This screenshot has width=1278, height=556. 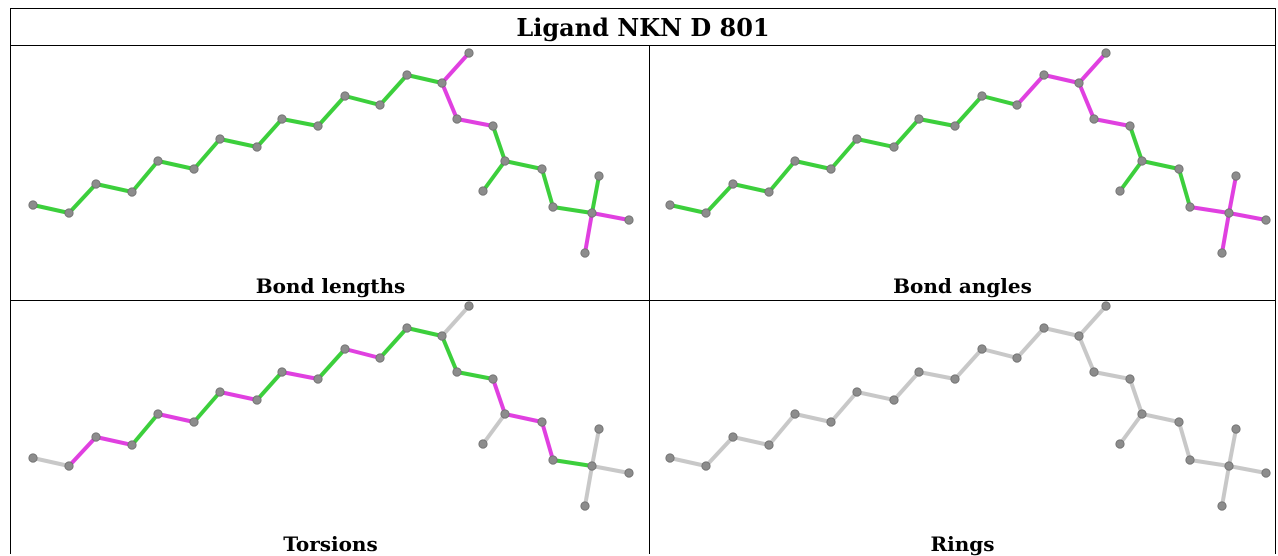 I want to click on title-row: Ligand NKN D 801, so click(x=643, y=27).